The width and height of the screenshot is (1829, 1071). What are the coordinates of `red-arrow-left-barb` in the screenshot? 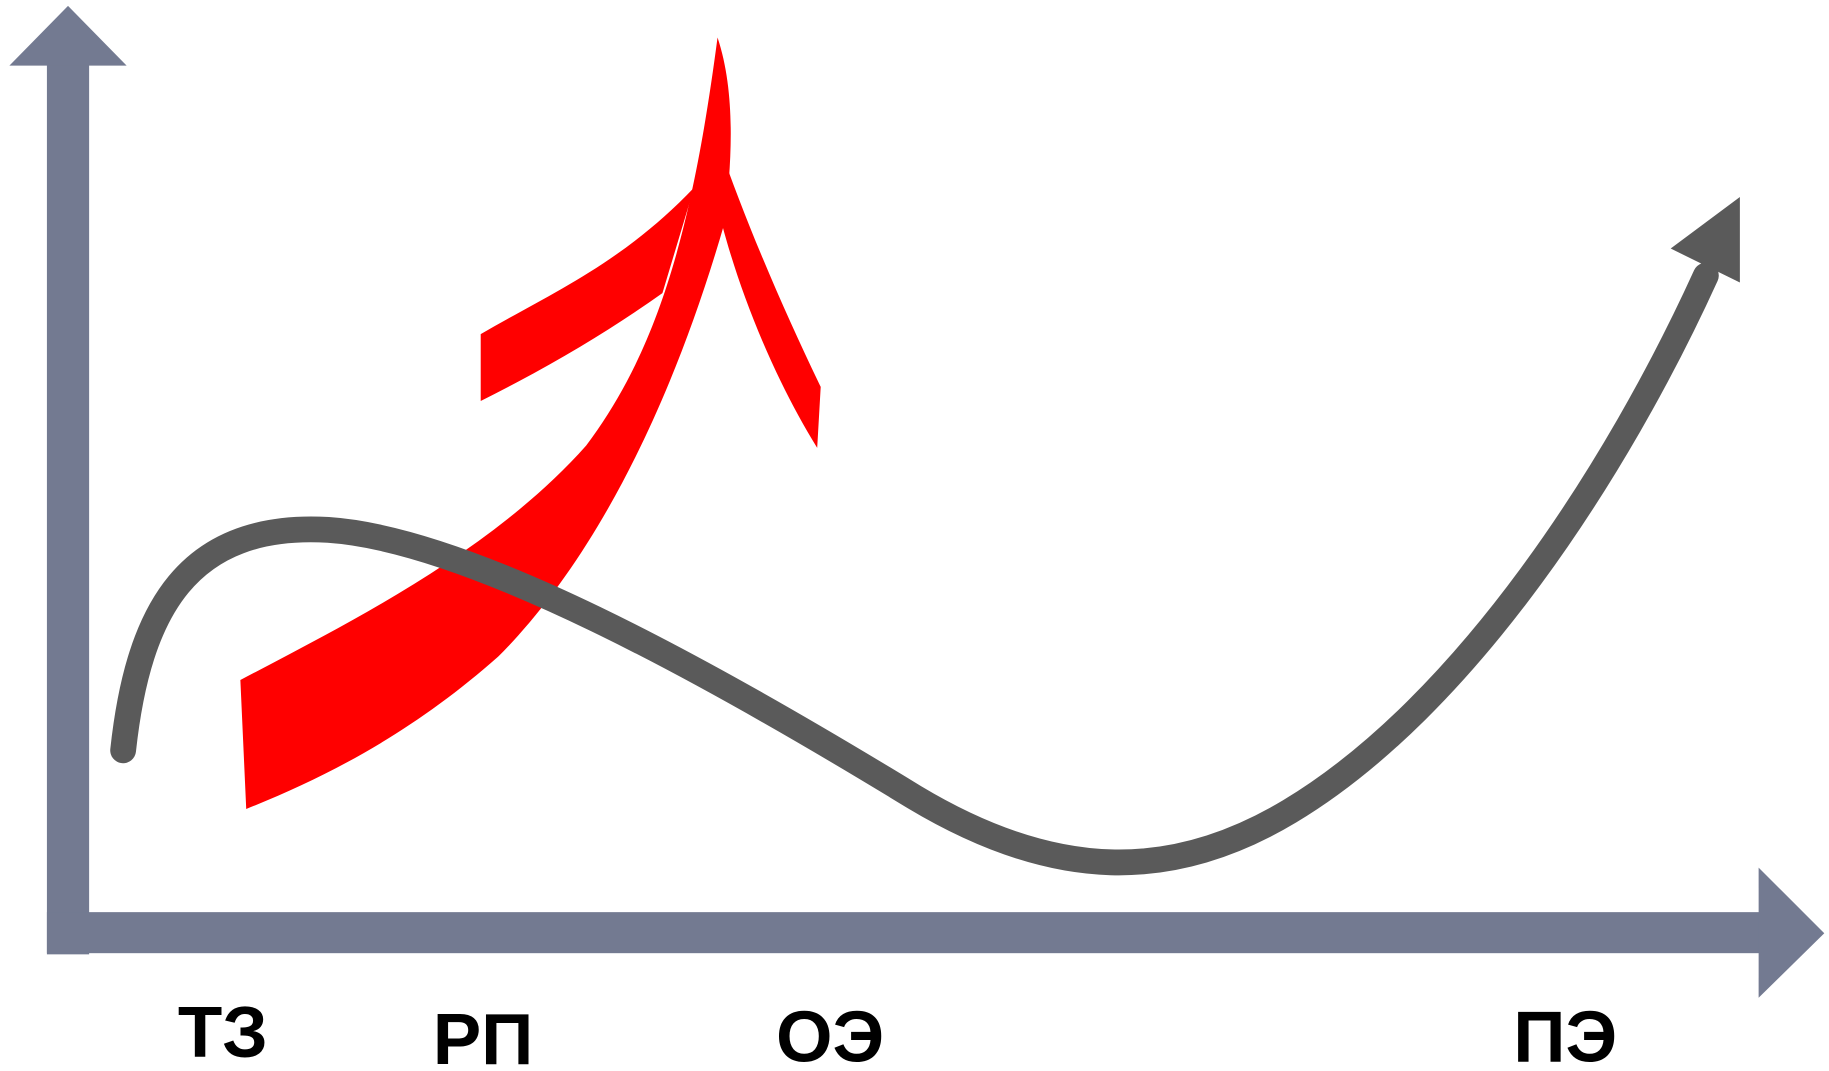 It's located at (587, 294).